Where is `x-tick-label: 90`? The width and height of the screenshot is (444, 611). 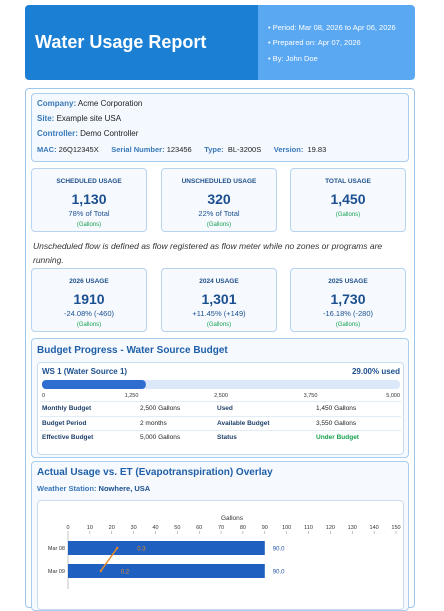 x-tick-label: 90 is located at coordinates (265, 528).